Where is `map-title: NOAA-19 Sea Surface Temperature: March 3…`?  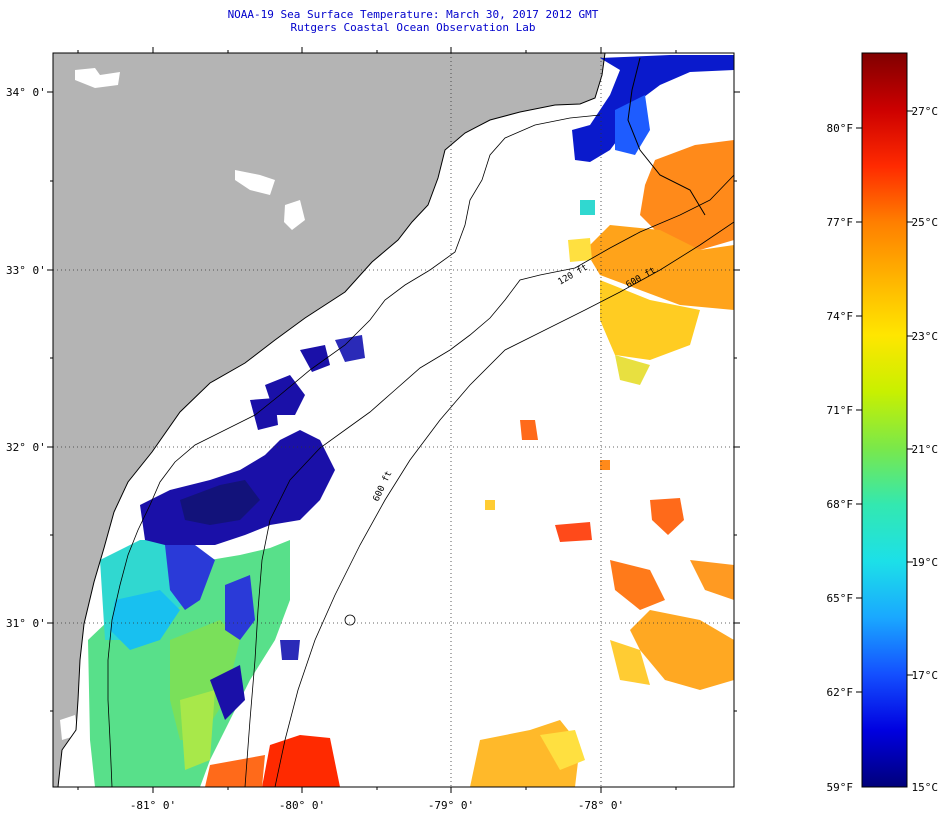
map-title: NOAA-19 Sea Surface Temperature: March 3… is located at coordinates (413, 14).